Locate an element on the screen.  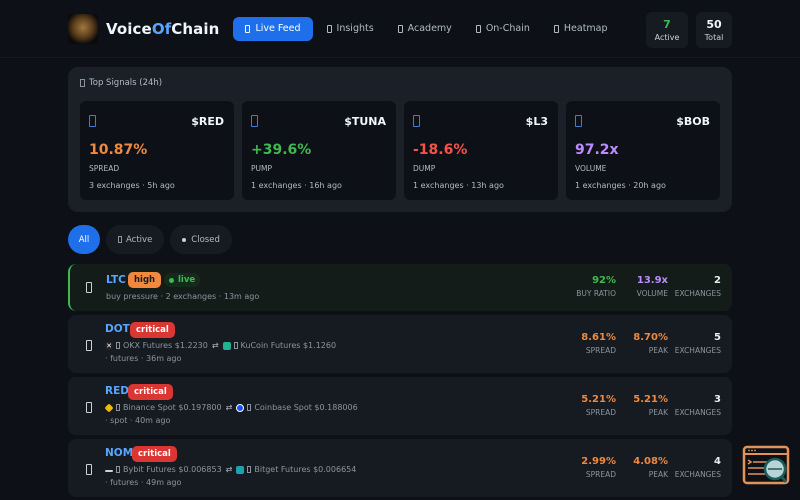
nav-on-chain: On-Chain is located at coordinates (503, 29).